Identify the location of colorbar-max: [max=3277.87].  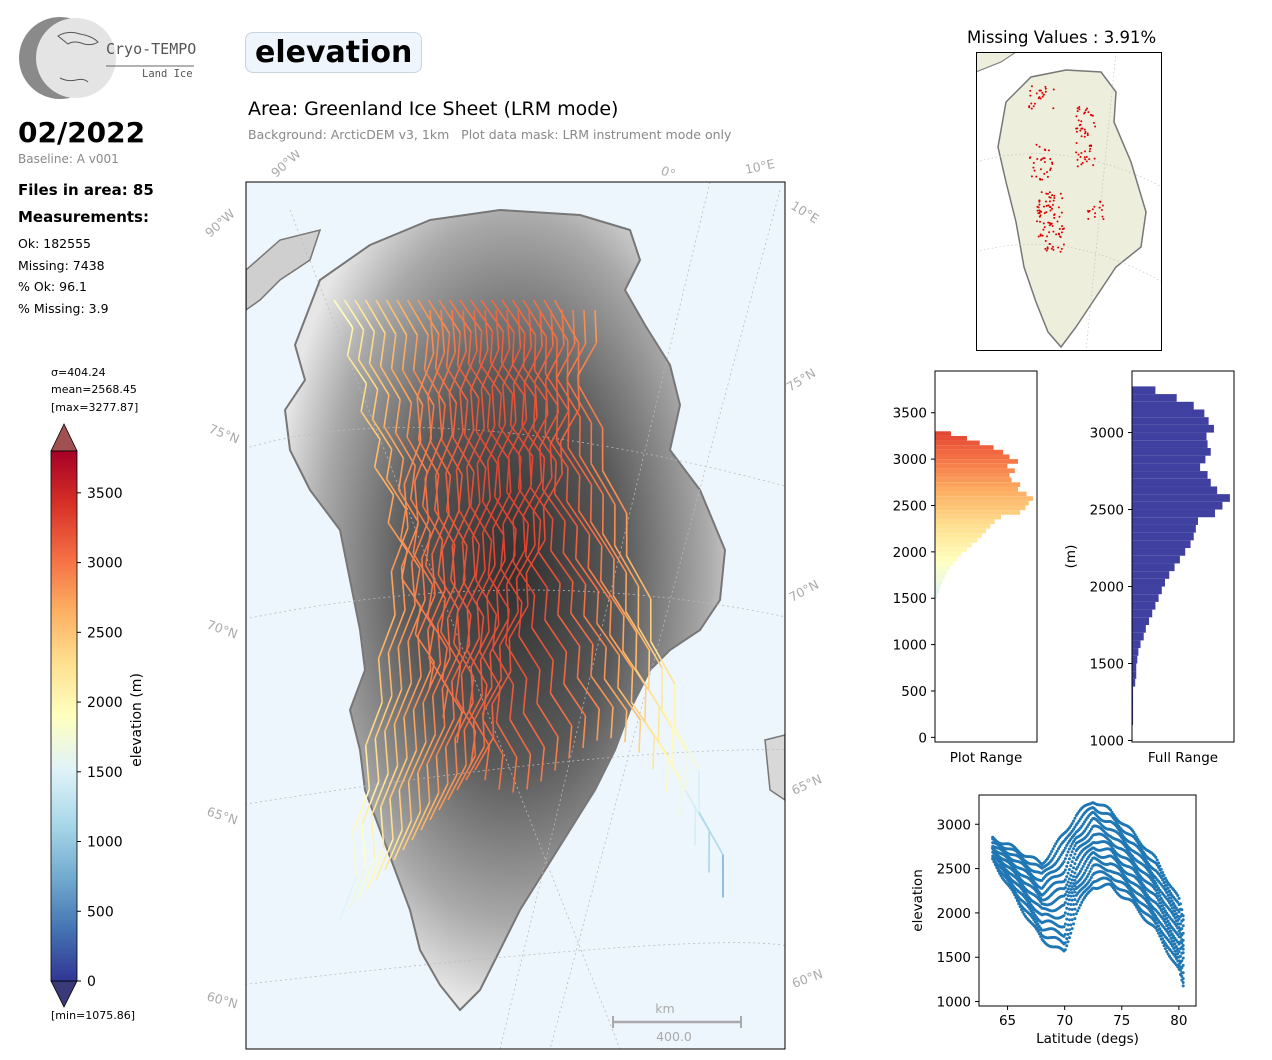
(95, 407).